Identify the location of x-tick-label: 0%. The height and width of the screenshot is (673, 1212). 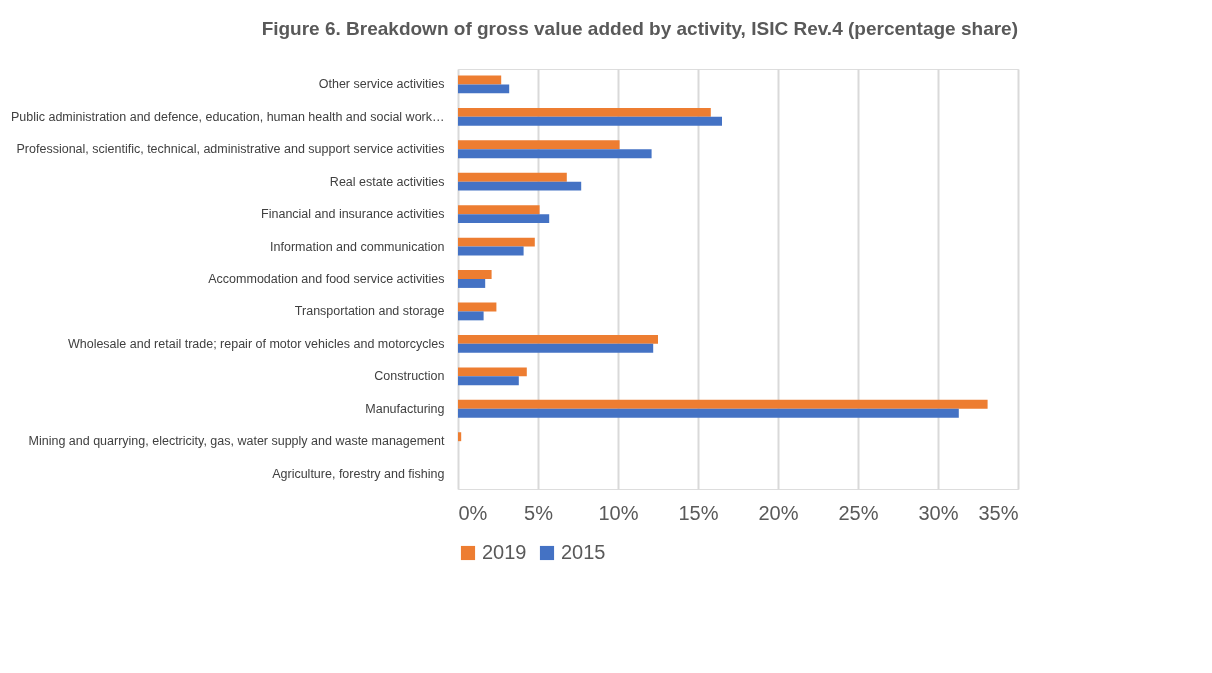
(473, 512).